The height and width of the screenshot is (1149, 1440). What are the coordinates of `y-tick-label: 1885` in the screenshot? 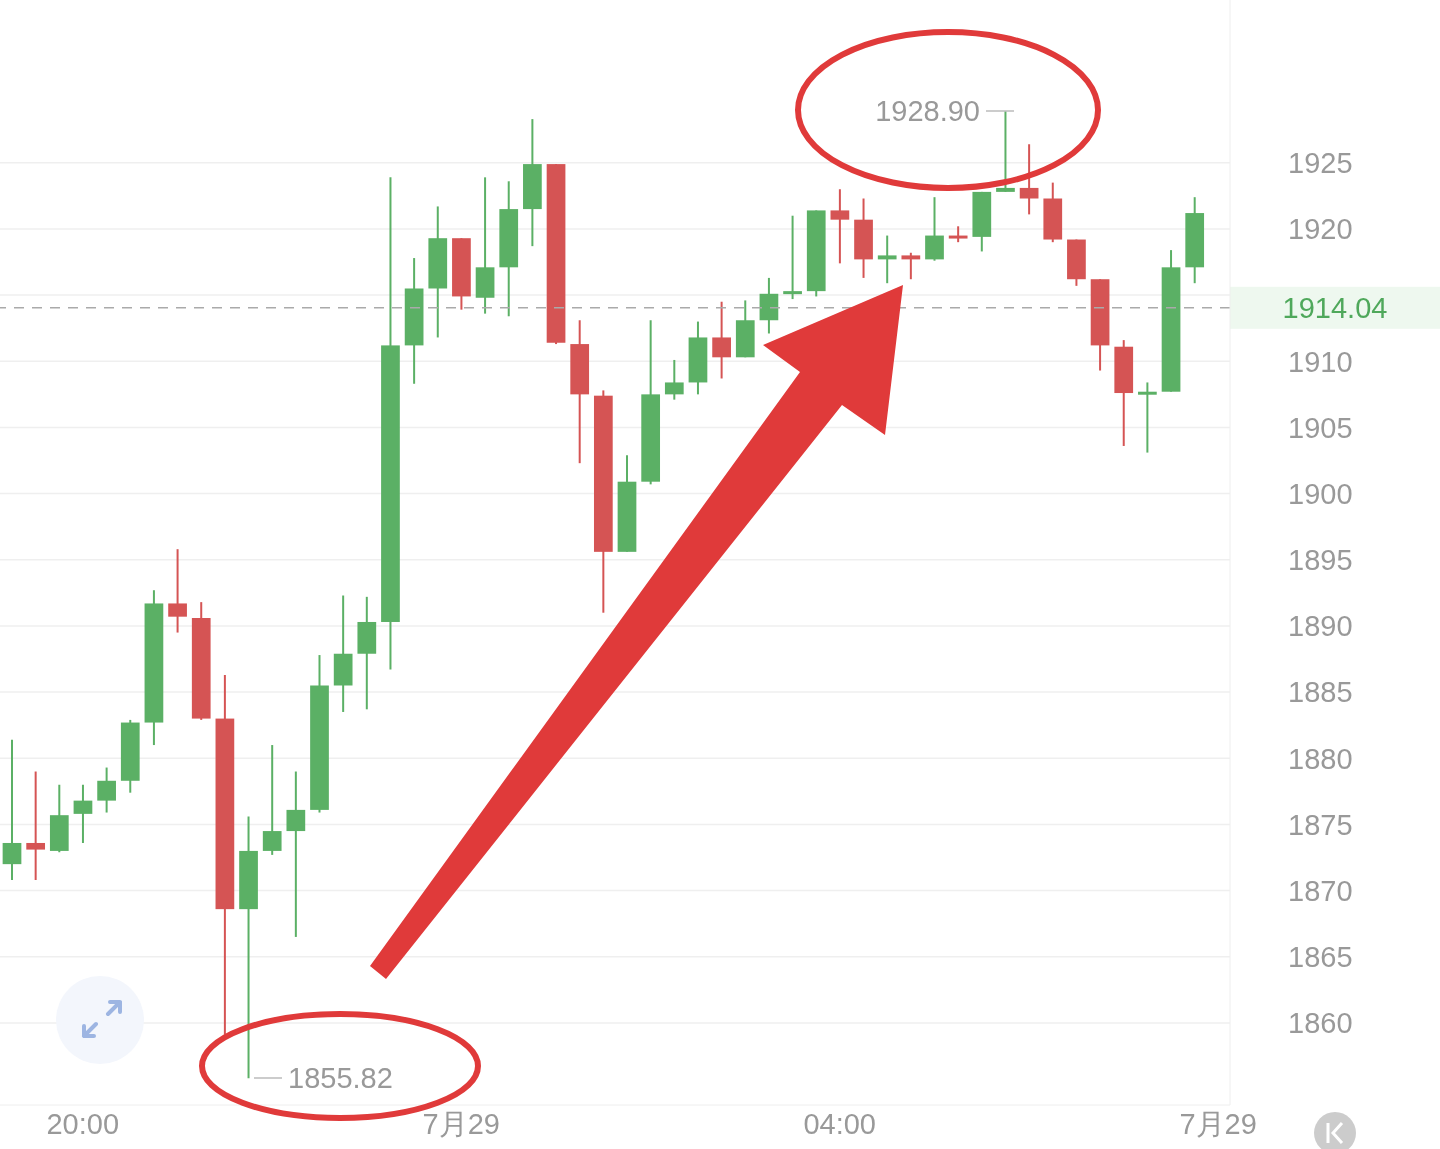 It's located at (1320, 692).